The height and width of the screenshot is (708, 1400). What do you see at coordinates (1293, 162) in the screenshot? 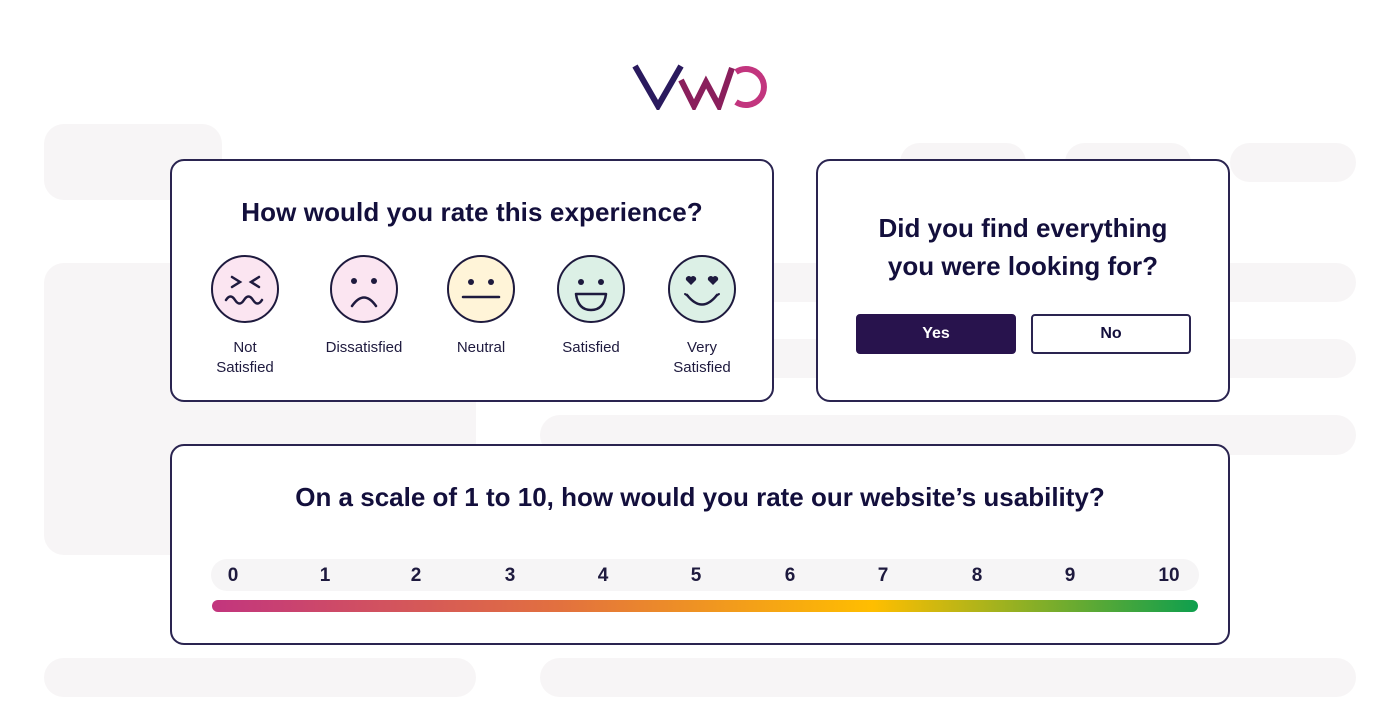
I see `placeholder-pill` at bounding box center [1293, 162].